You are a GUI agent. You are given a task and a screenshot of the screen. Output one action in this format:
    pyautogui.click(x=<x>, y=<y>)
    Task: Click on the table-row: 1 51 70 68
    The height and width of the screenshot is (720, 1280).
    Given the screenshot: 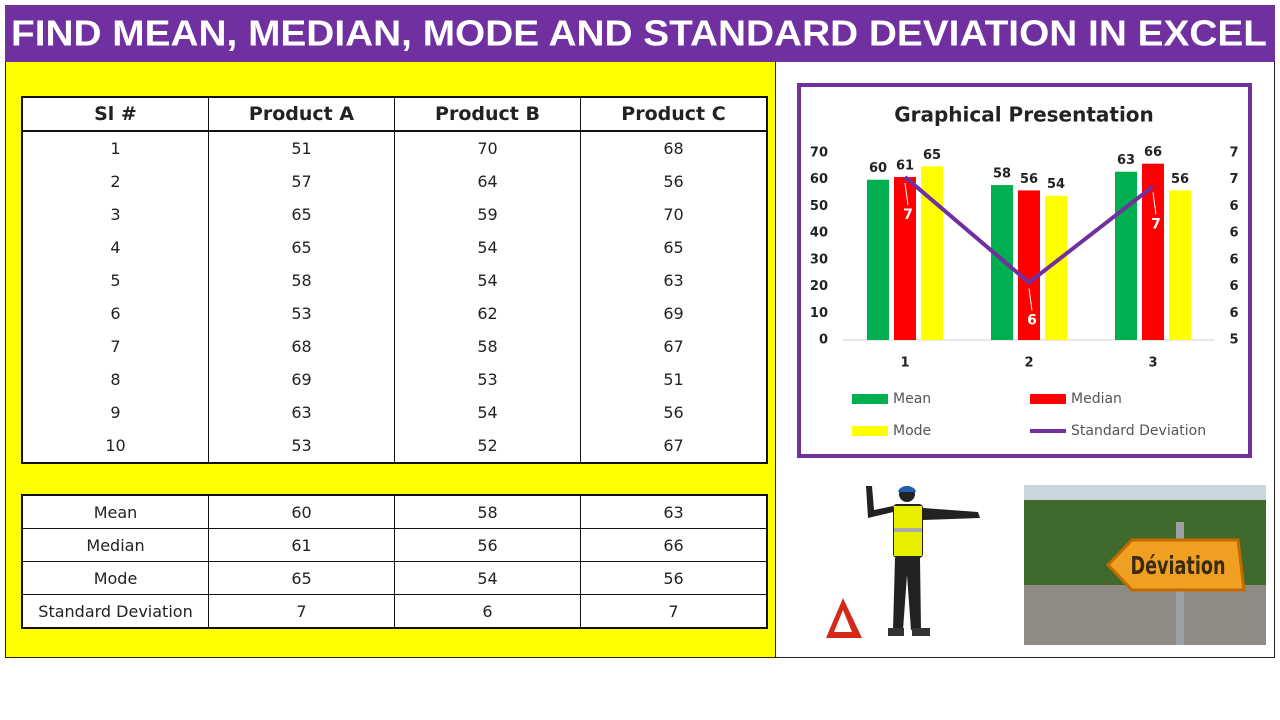 What is the action you would take?
    pyautogui.click(x=394, y=148)
    